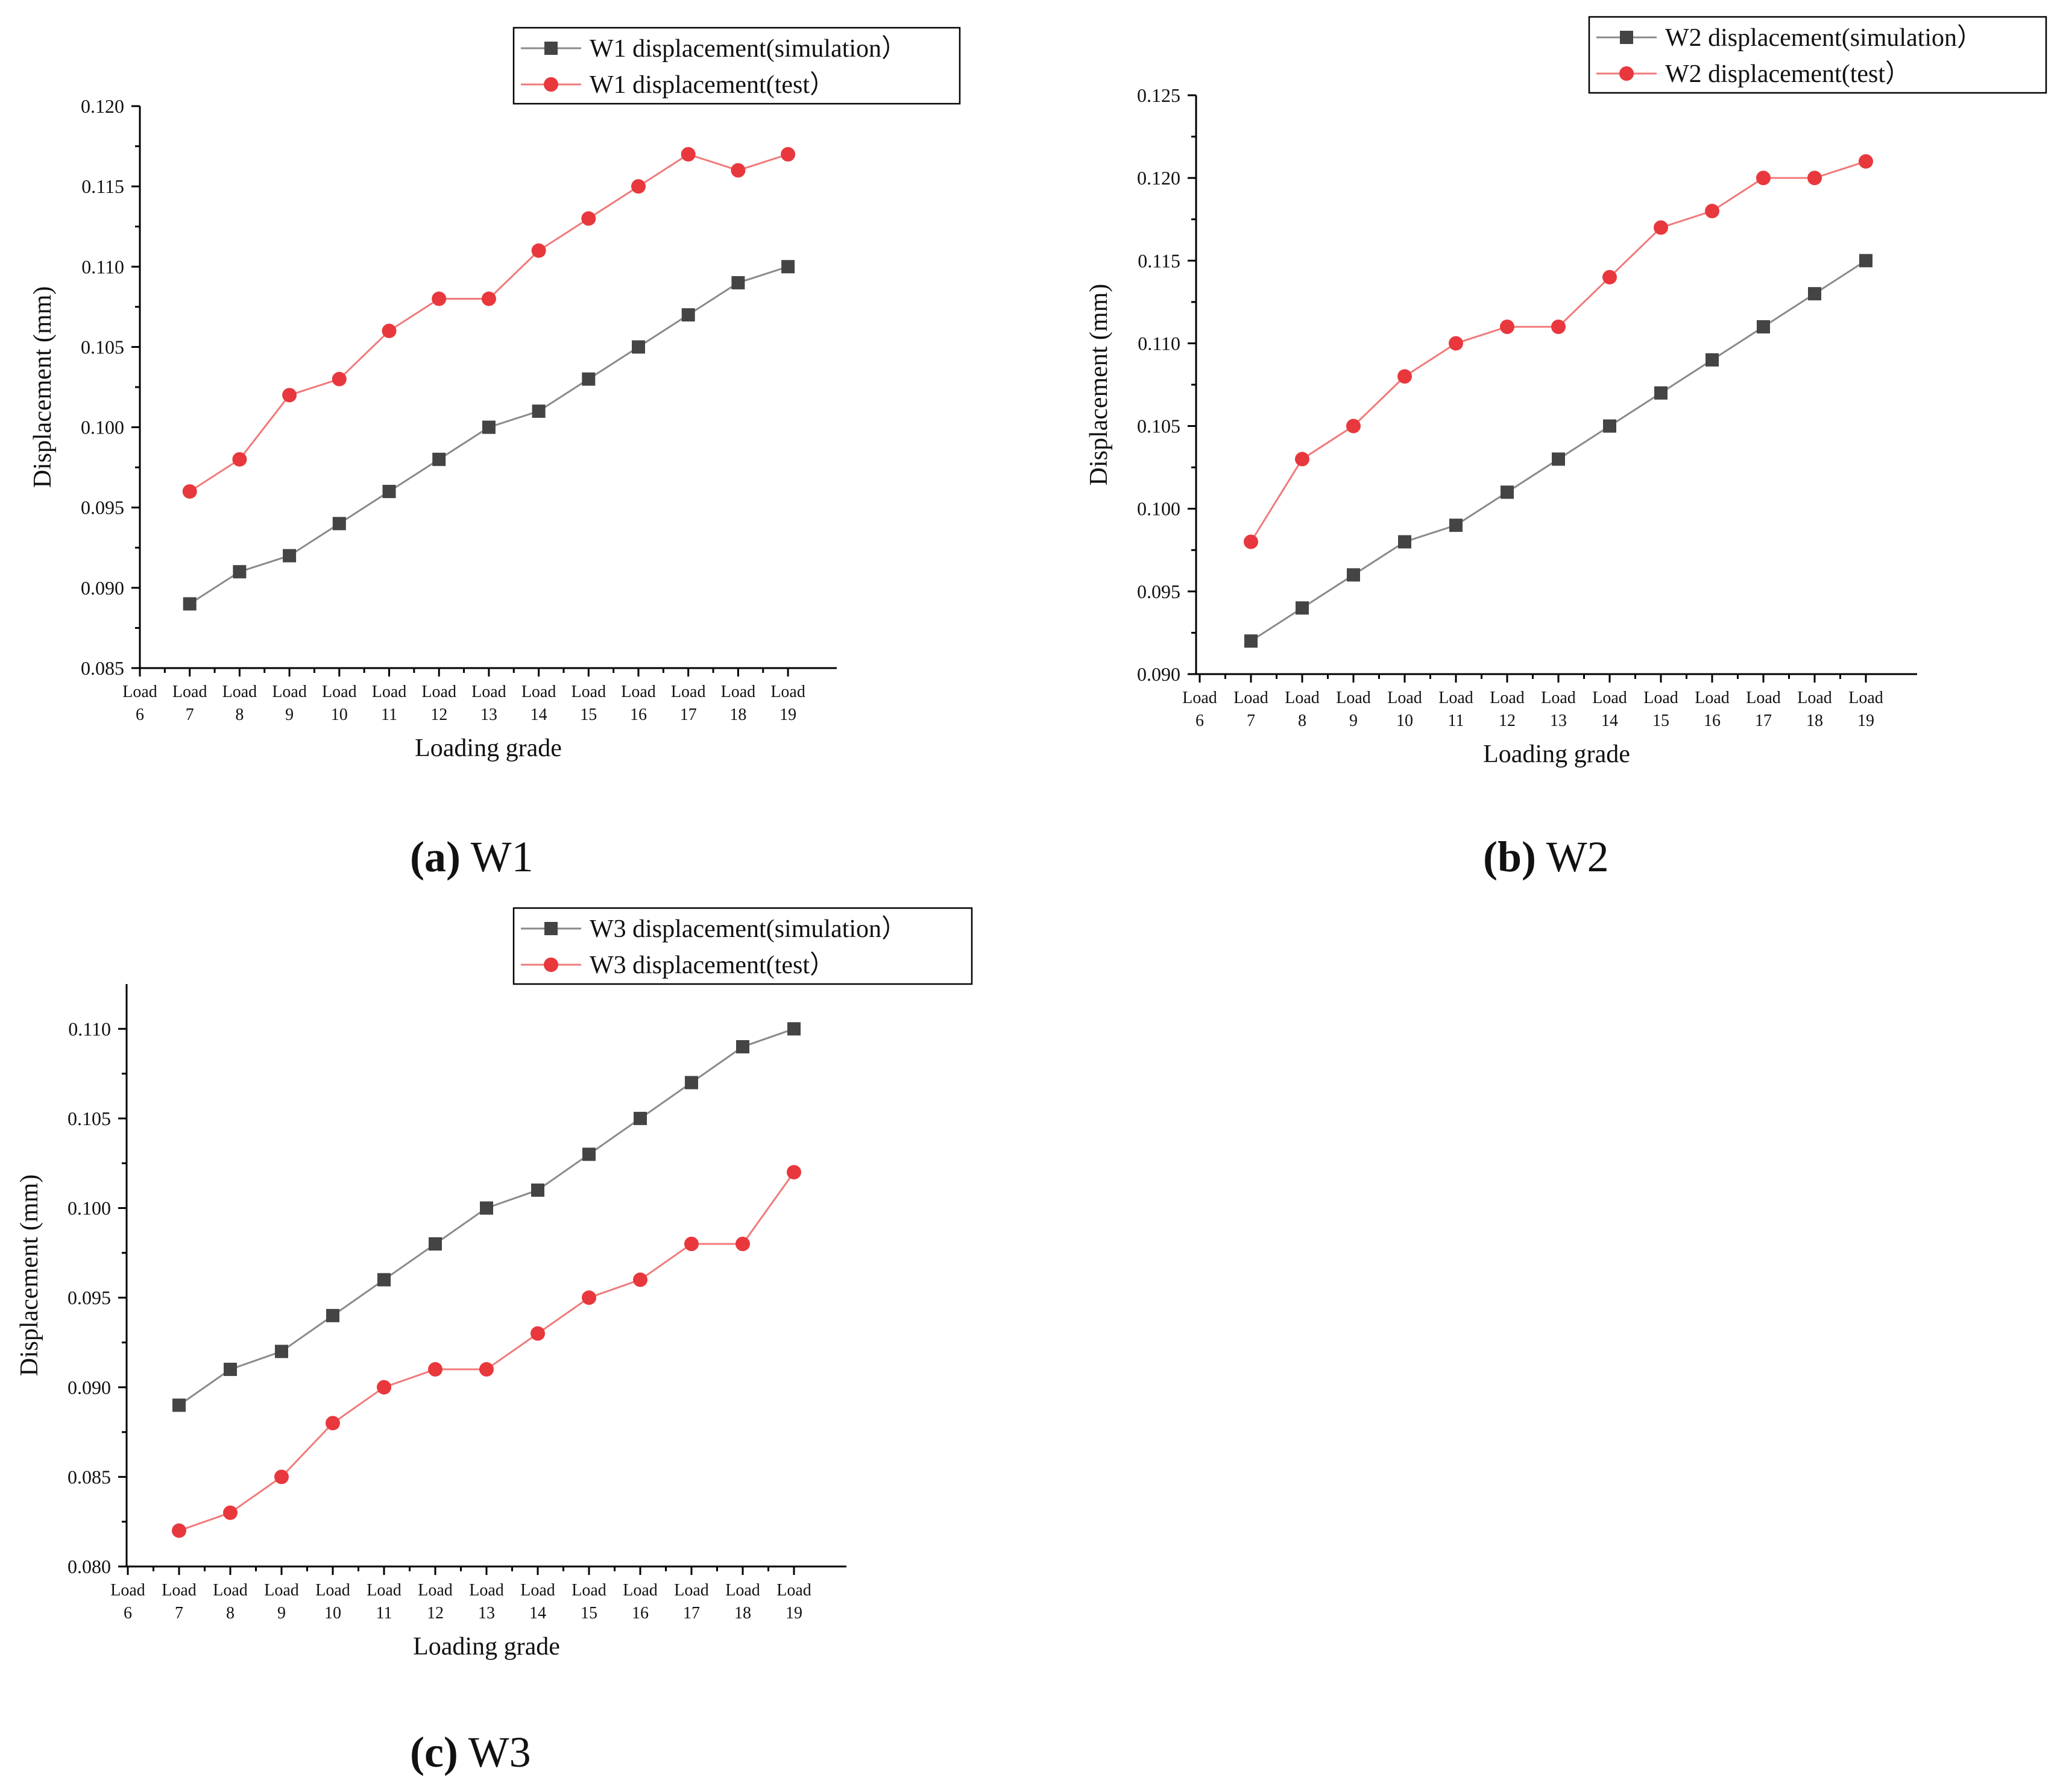 Image resolution: width=2063 pixels, height=1792 pixels. Describe the element at coordinates (794, 1613) in the screenshot. I see `x-tick-label-number: 19` at that location.